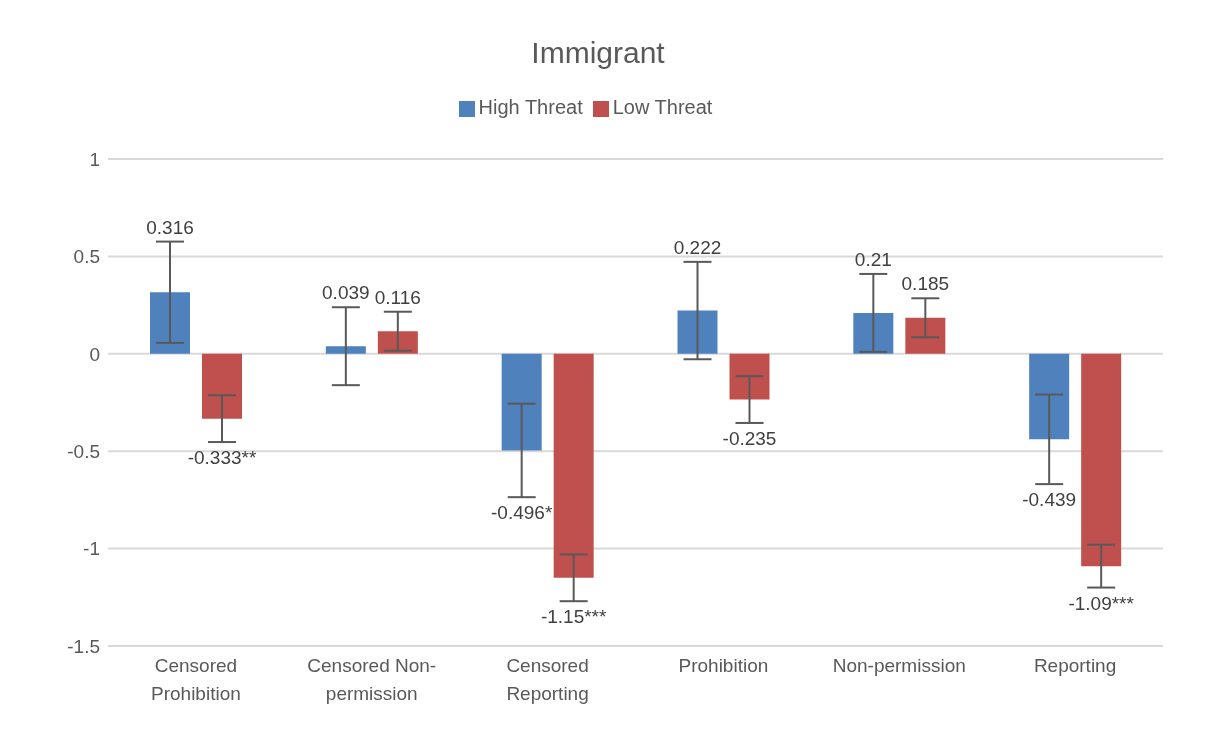  I want to click on x-tick-label: Non-permission, so click(899, 665).